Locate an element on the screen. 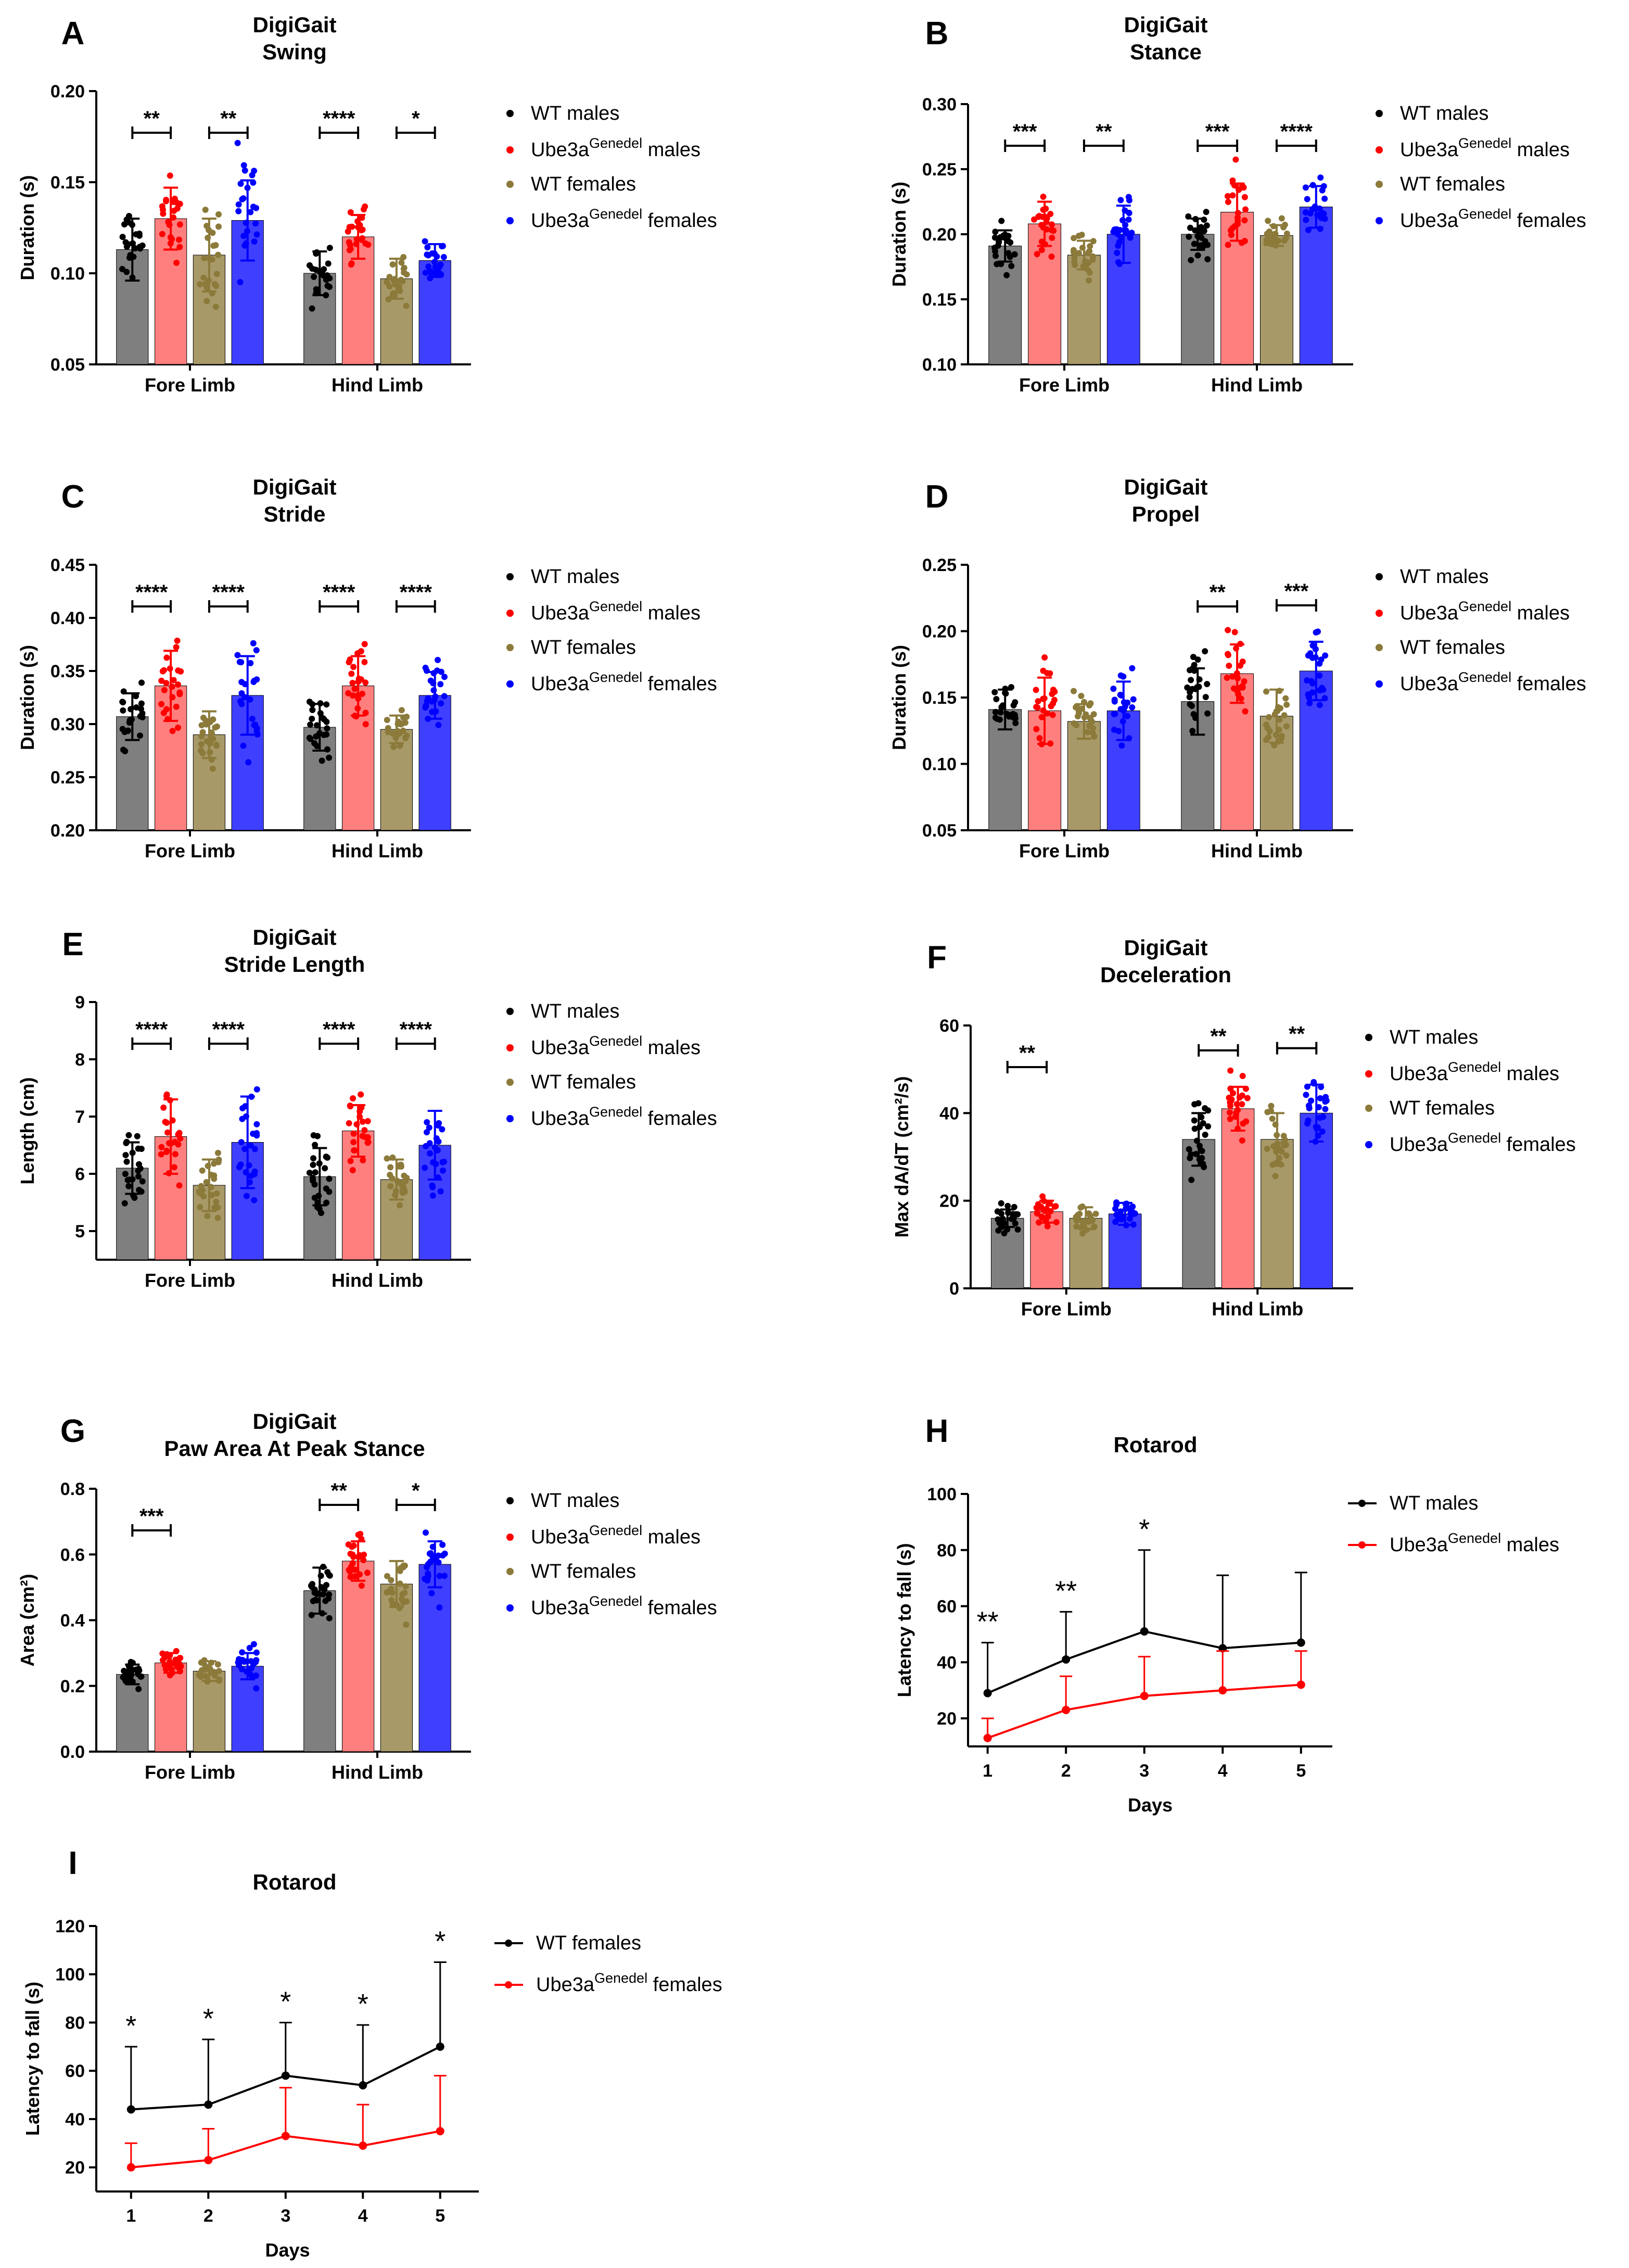  legend-label: WT females is located at coordinates (1443, 1108).